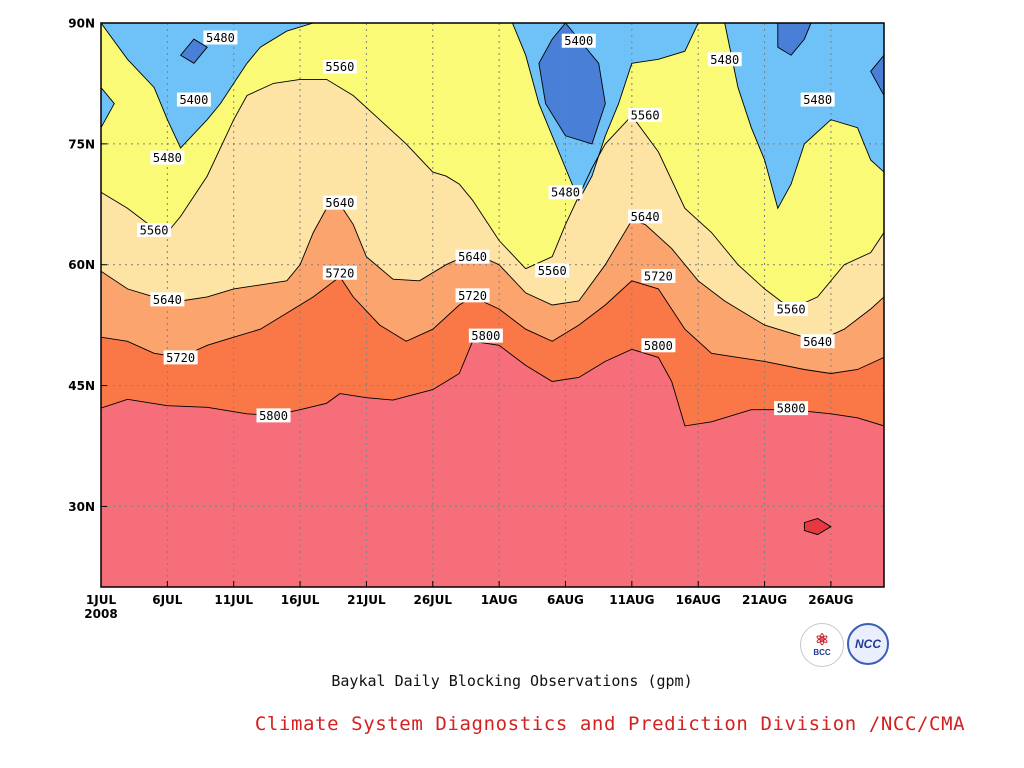  What do you see at coordinates (101, 600) in the screenshot?
I see `x-tick-label: 1JUL` at bounding box center [101, 600].